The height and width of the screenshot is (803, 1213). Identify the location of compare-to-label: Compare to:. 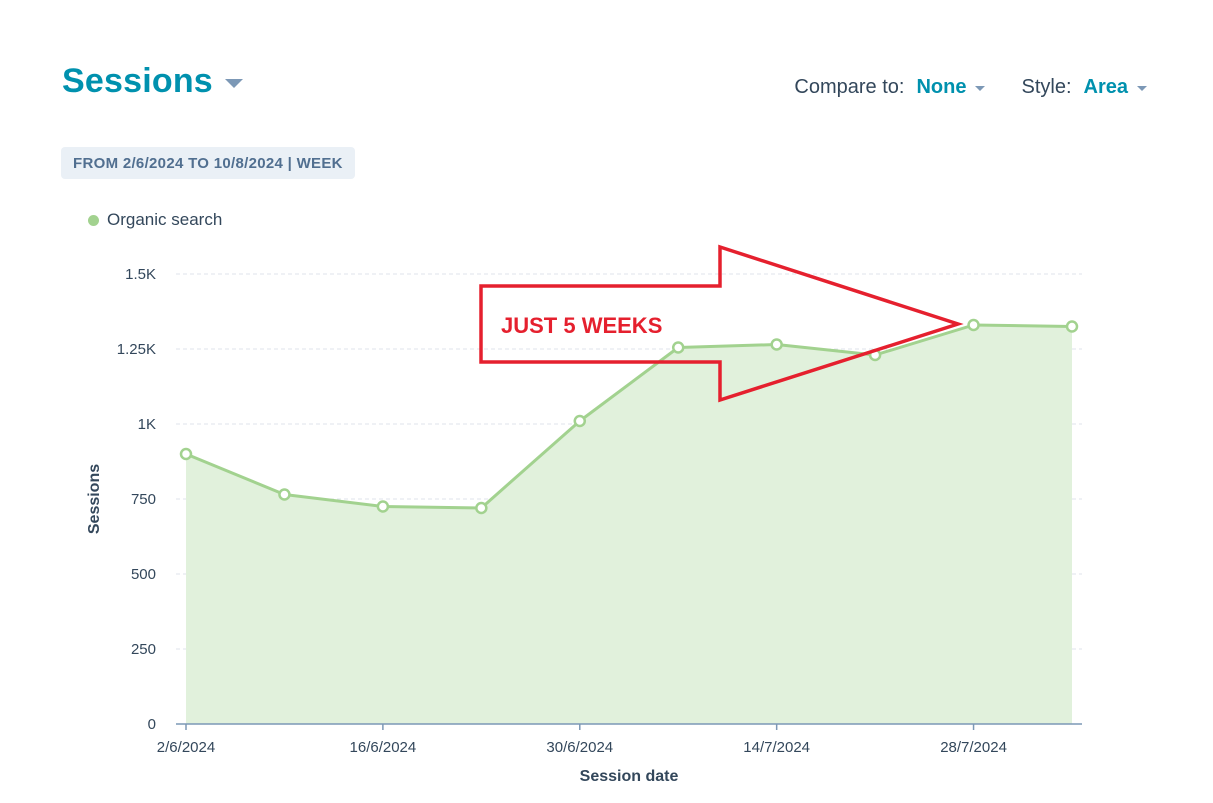
(849, 87).